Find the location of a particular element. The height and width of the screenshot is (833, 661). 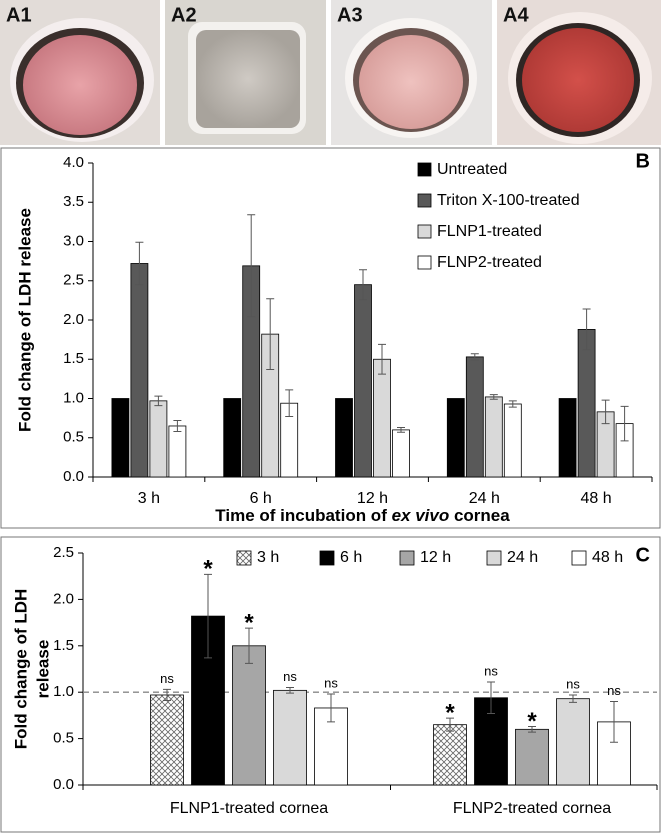

legend-label: Untreated is located at coordinates (472, 169).